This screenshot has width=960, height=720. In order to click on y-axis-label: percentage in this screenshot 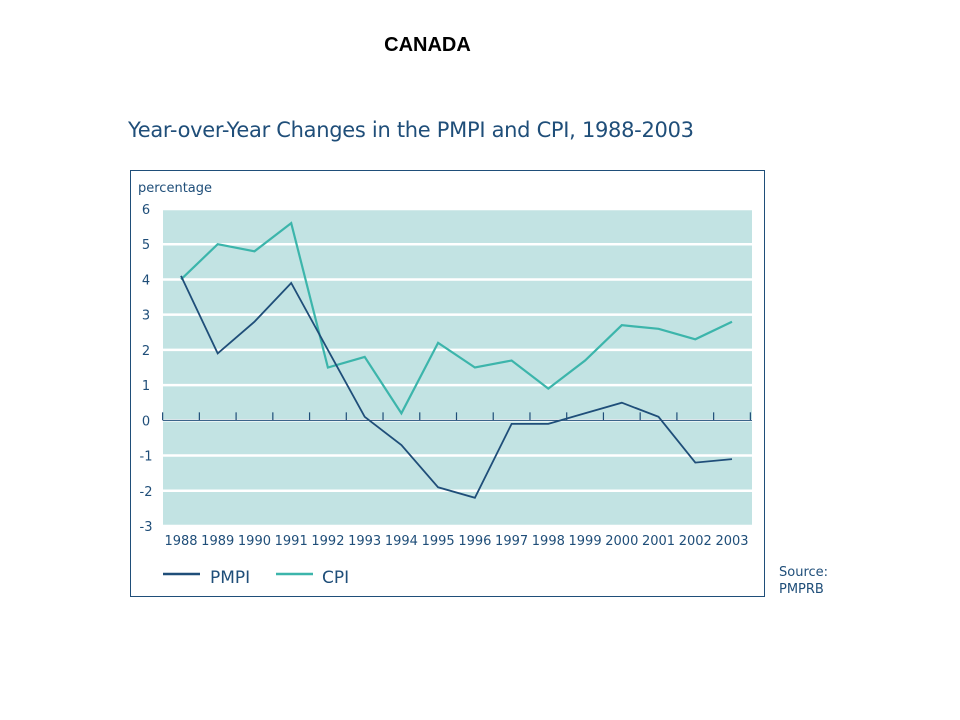, I will do `click(175, 188)`.